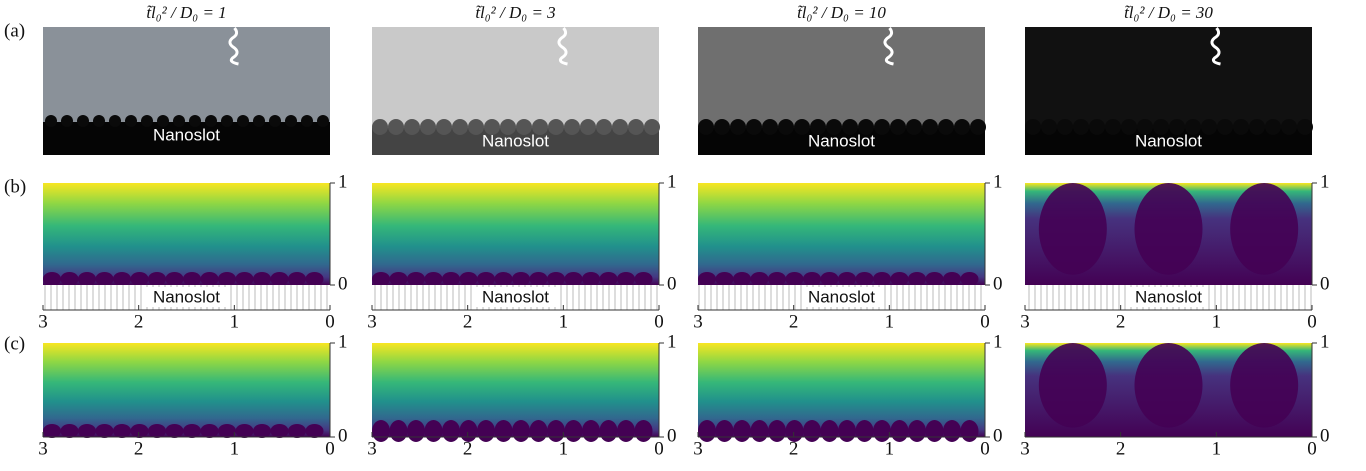  What do you see at coordinates (841, 141) in the screenshot?
I see `photo-slot` at bounding box center [841, 141].